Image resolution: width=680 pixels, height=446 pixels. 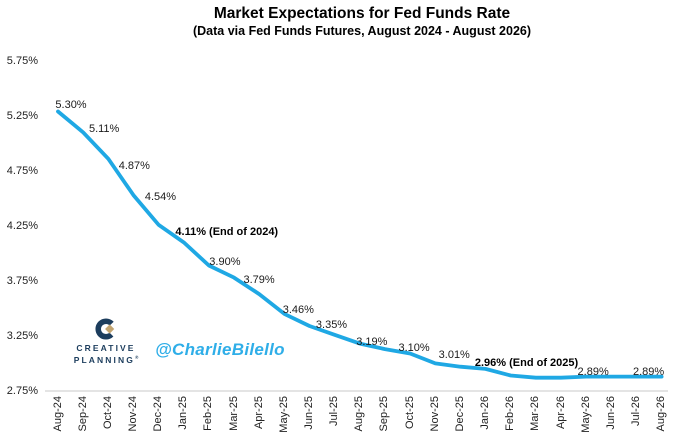 I want to click on x-tick-label: Mar-25, so click(x=233, y=413).